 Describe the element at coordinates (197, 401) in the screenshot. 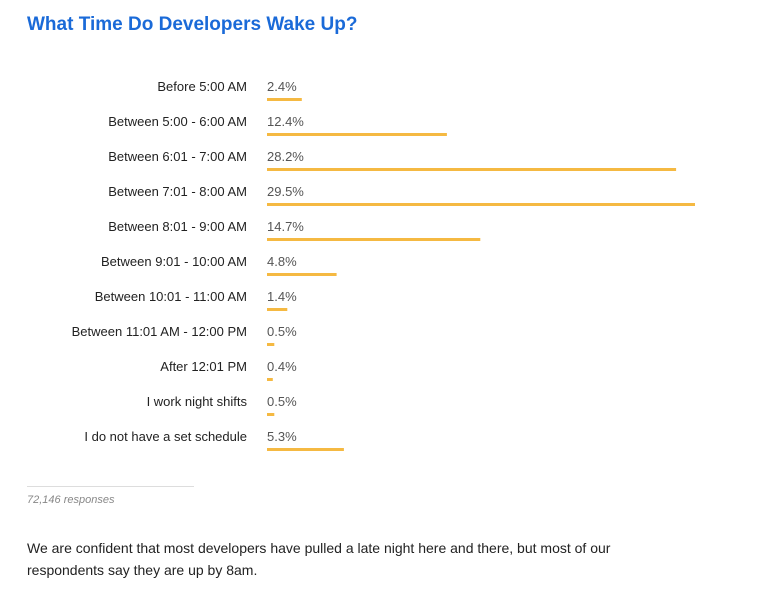

I see `category-label: I work night shifts` at that location.